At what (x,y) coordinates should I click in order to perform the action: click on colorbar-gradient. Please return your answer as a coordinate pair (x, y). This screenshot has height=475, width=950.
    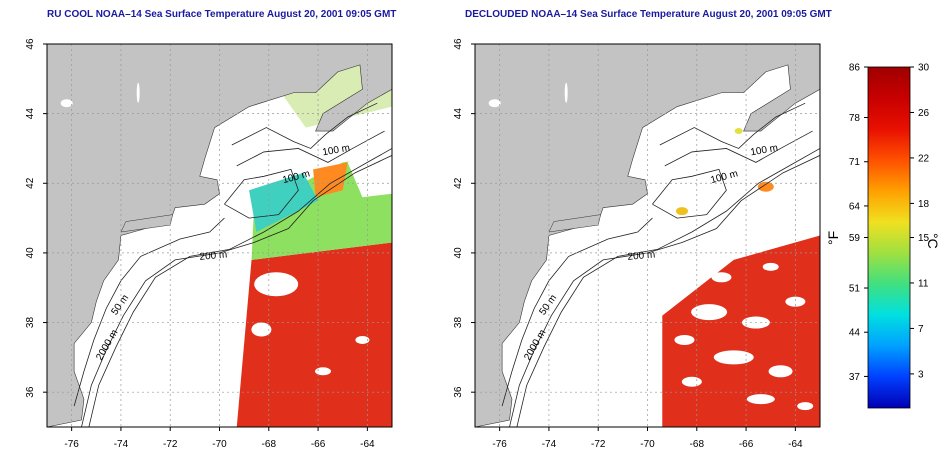
    Looking at the image, I should click on (889, 237).